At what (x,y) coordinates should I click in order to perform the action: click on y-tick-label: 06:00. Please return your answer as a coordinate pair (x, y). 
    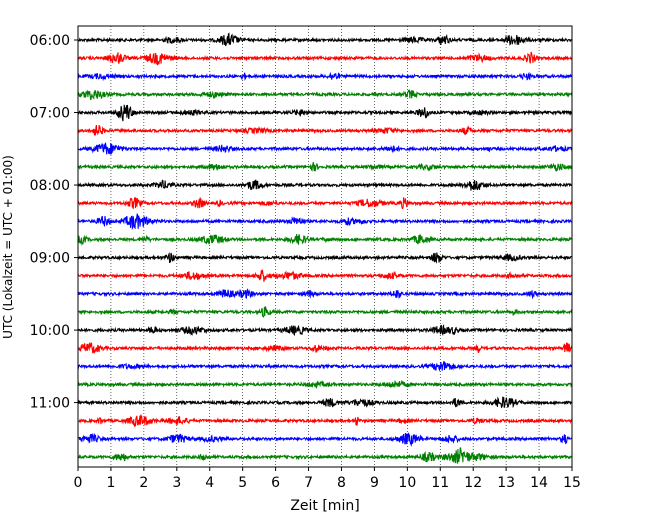
    Looking at the image, I should click on (50, 41).